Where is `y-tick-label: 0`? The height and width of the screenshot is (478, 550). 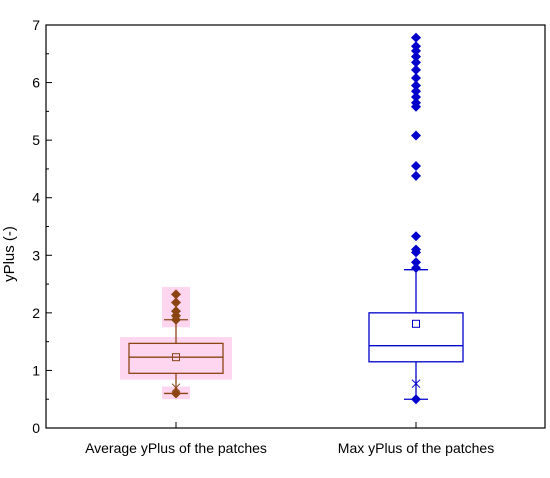
y-tick-label: 0 is located at coordinates (36, 428).